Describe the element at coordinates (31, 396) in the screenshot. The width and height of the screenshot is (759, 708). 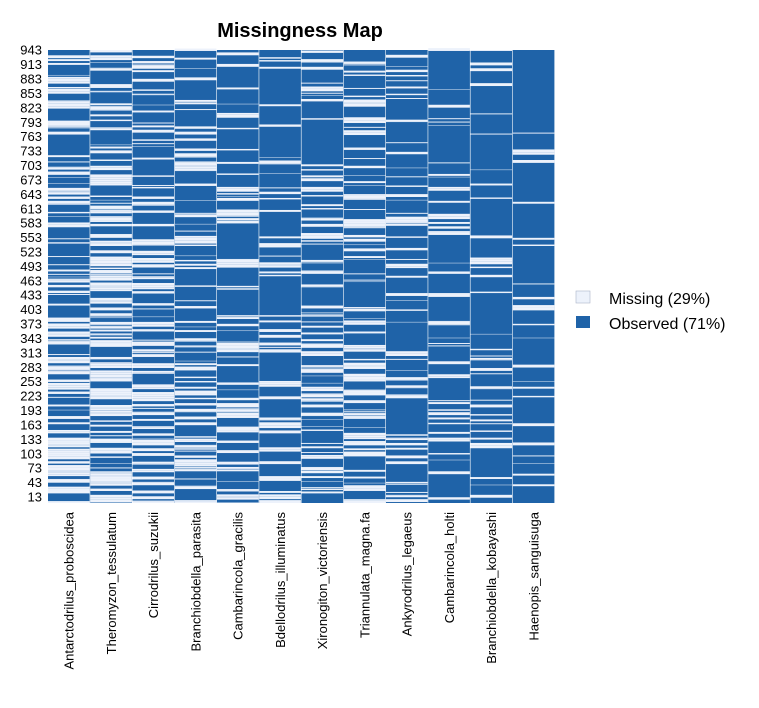
I see `y-tick-label: 223` at that location.